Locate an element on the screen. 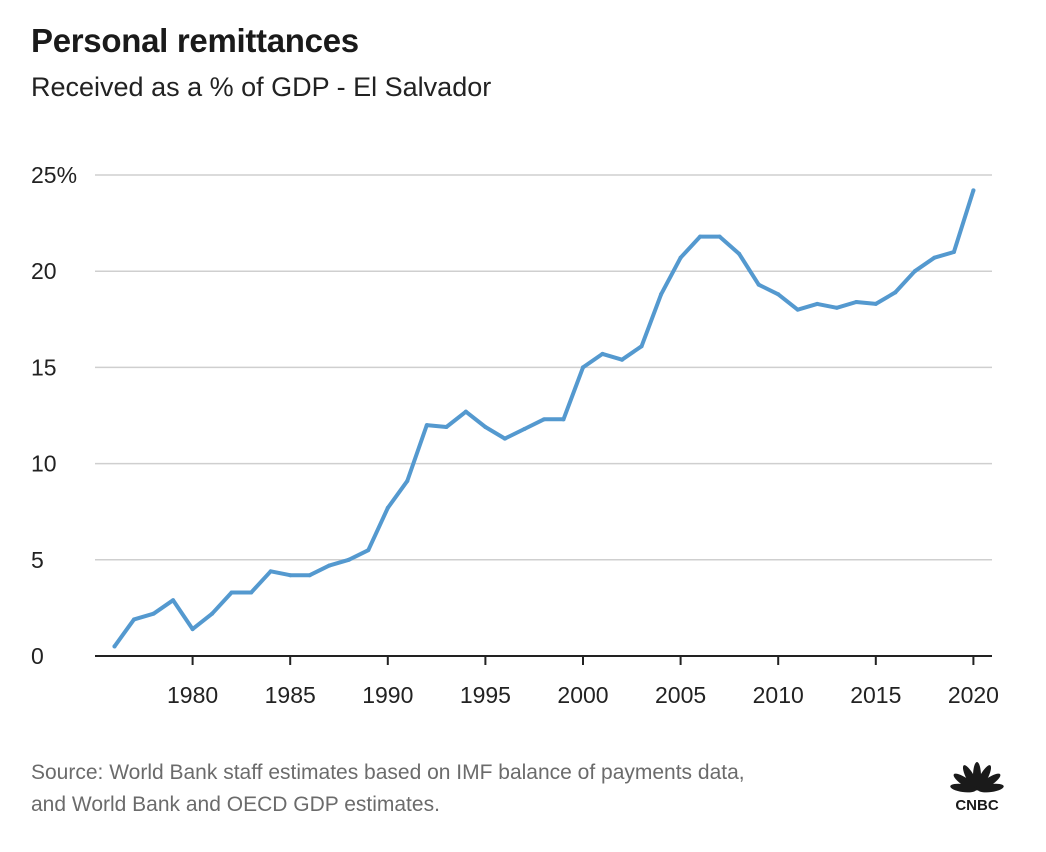  chart-title: Personal remittances is located at coordinates (195, 40).